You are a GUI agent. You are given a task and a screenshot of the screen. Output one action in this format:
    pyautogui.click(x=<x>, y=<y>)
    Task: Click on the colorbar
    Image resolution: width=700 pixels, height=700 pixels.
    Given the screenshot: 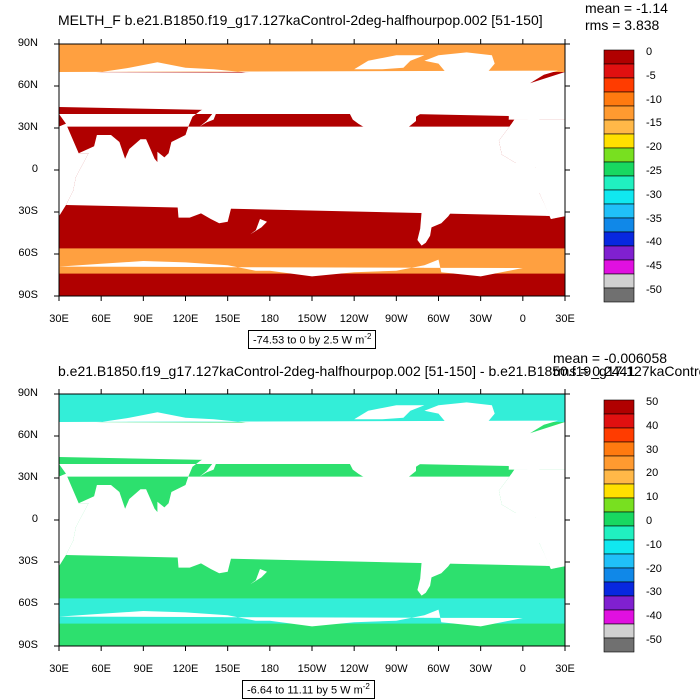 What is the action you would take?
    pyautogui.click(x=619, y=176)
    